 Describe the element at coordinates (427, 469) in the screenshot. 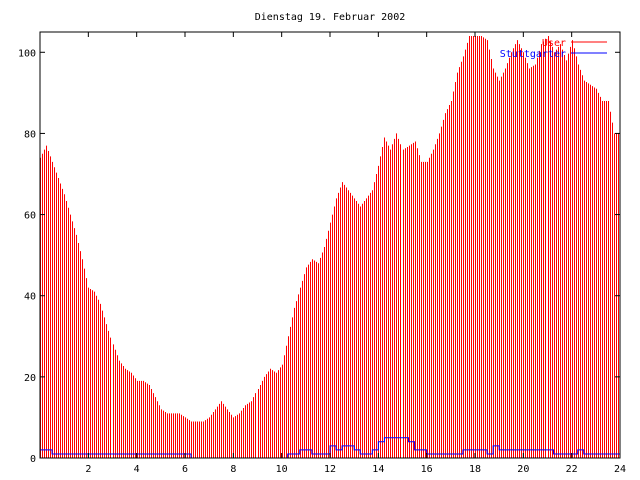

I see `x-tick-label: 16` at that location.